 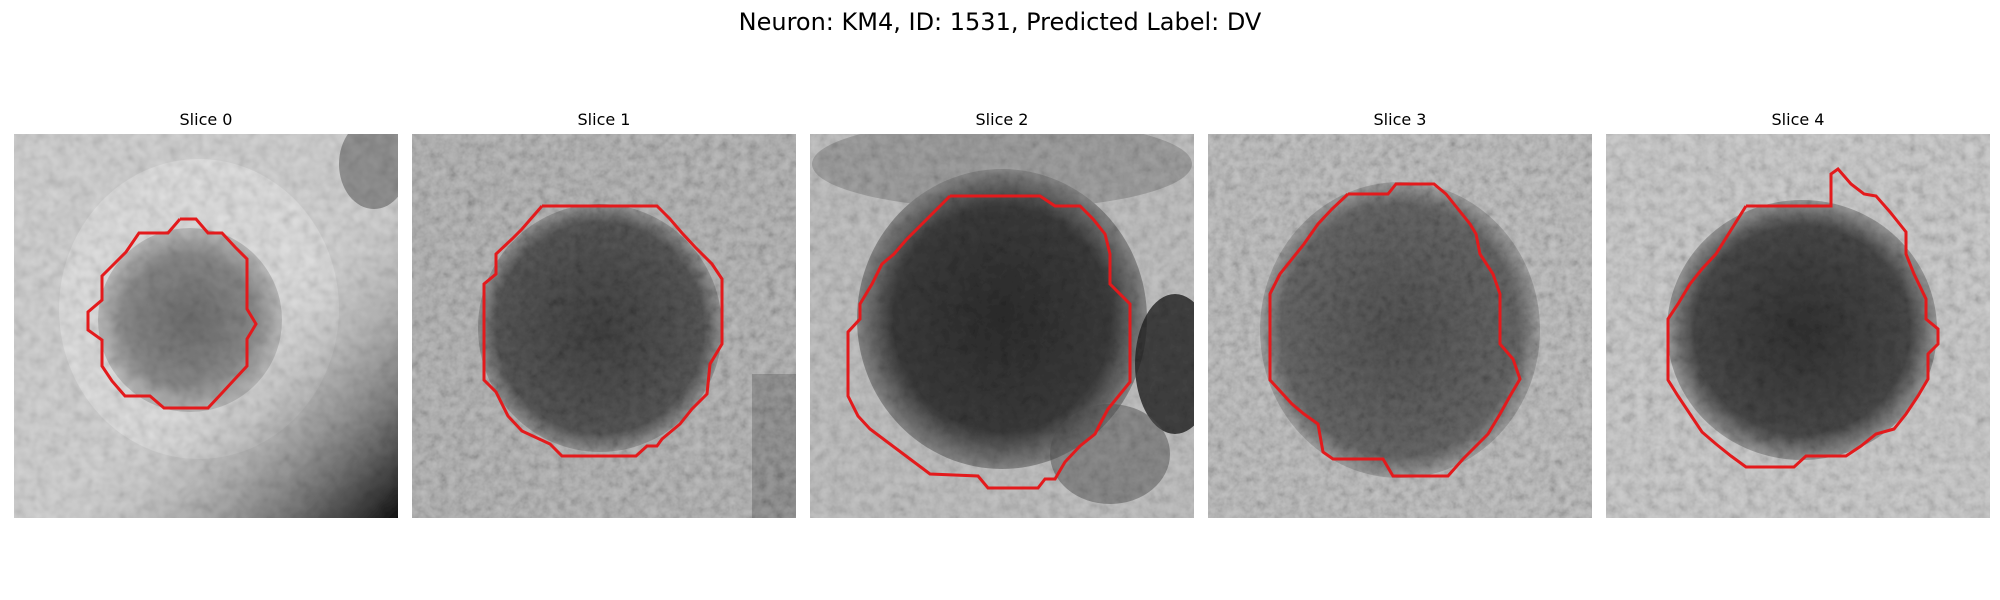 I want to click on slice-3-contour, so click(x=1395, y=330).